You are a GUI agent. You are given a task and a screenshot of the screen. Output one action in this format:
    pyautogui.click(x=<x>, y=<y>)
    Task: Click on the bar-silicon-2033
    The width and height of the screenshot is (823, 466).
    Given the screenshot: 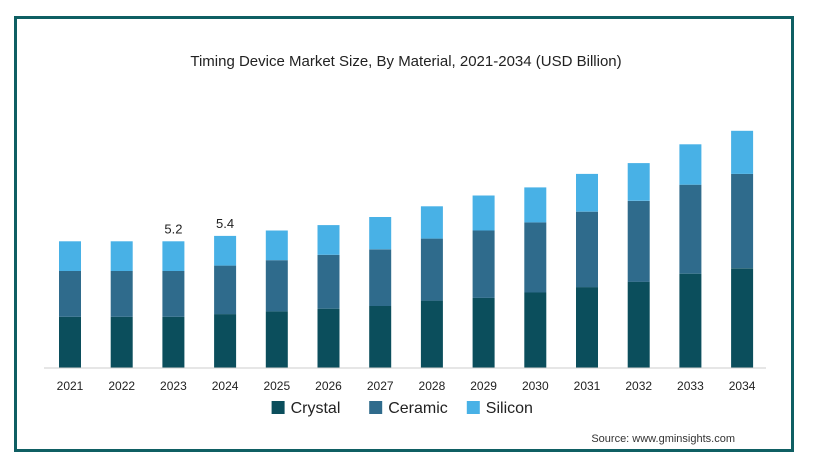 What is the action you would take?
    pyautogui.click(x=690, y=164)
    